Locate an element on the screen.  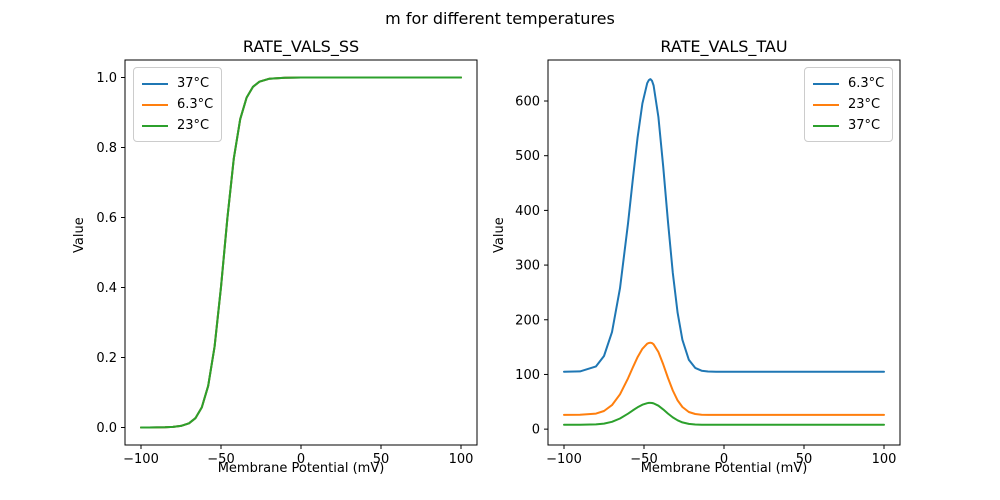
tau-x-axis-label: Membrane Potential (mV) is located at coordinates (724, 468).